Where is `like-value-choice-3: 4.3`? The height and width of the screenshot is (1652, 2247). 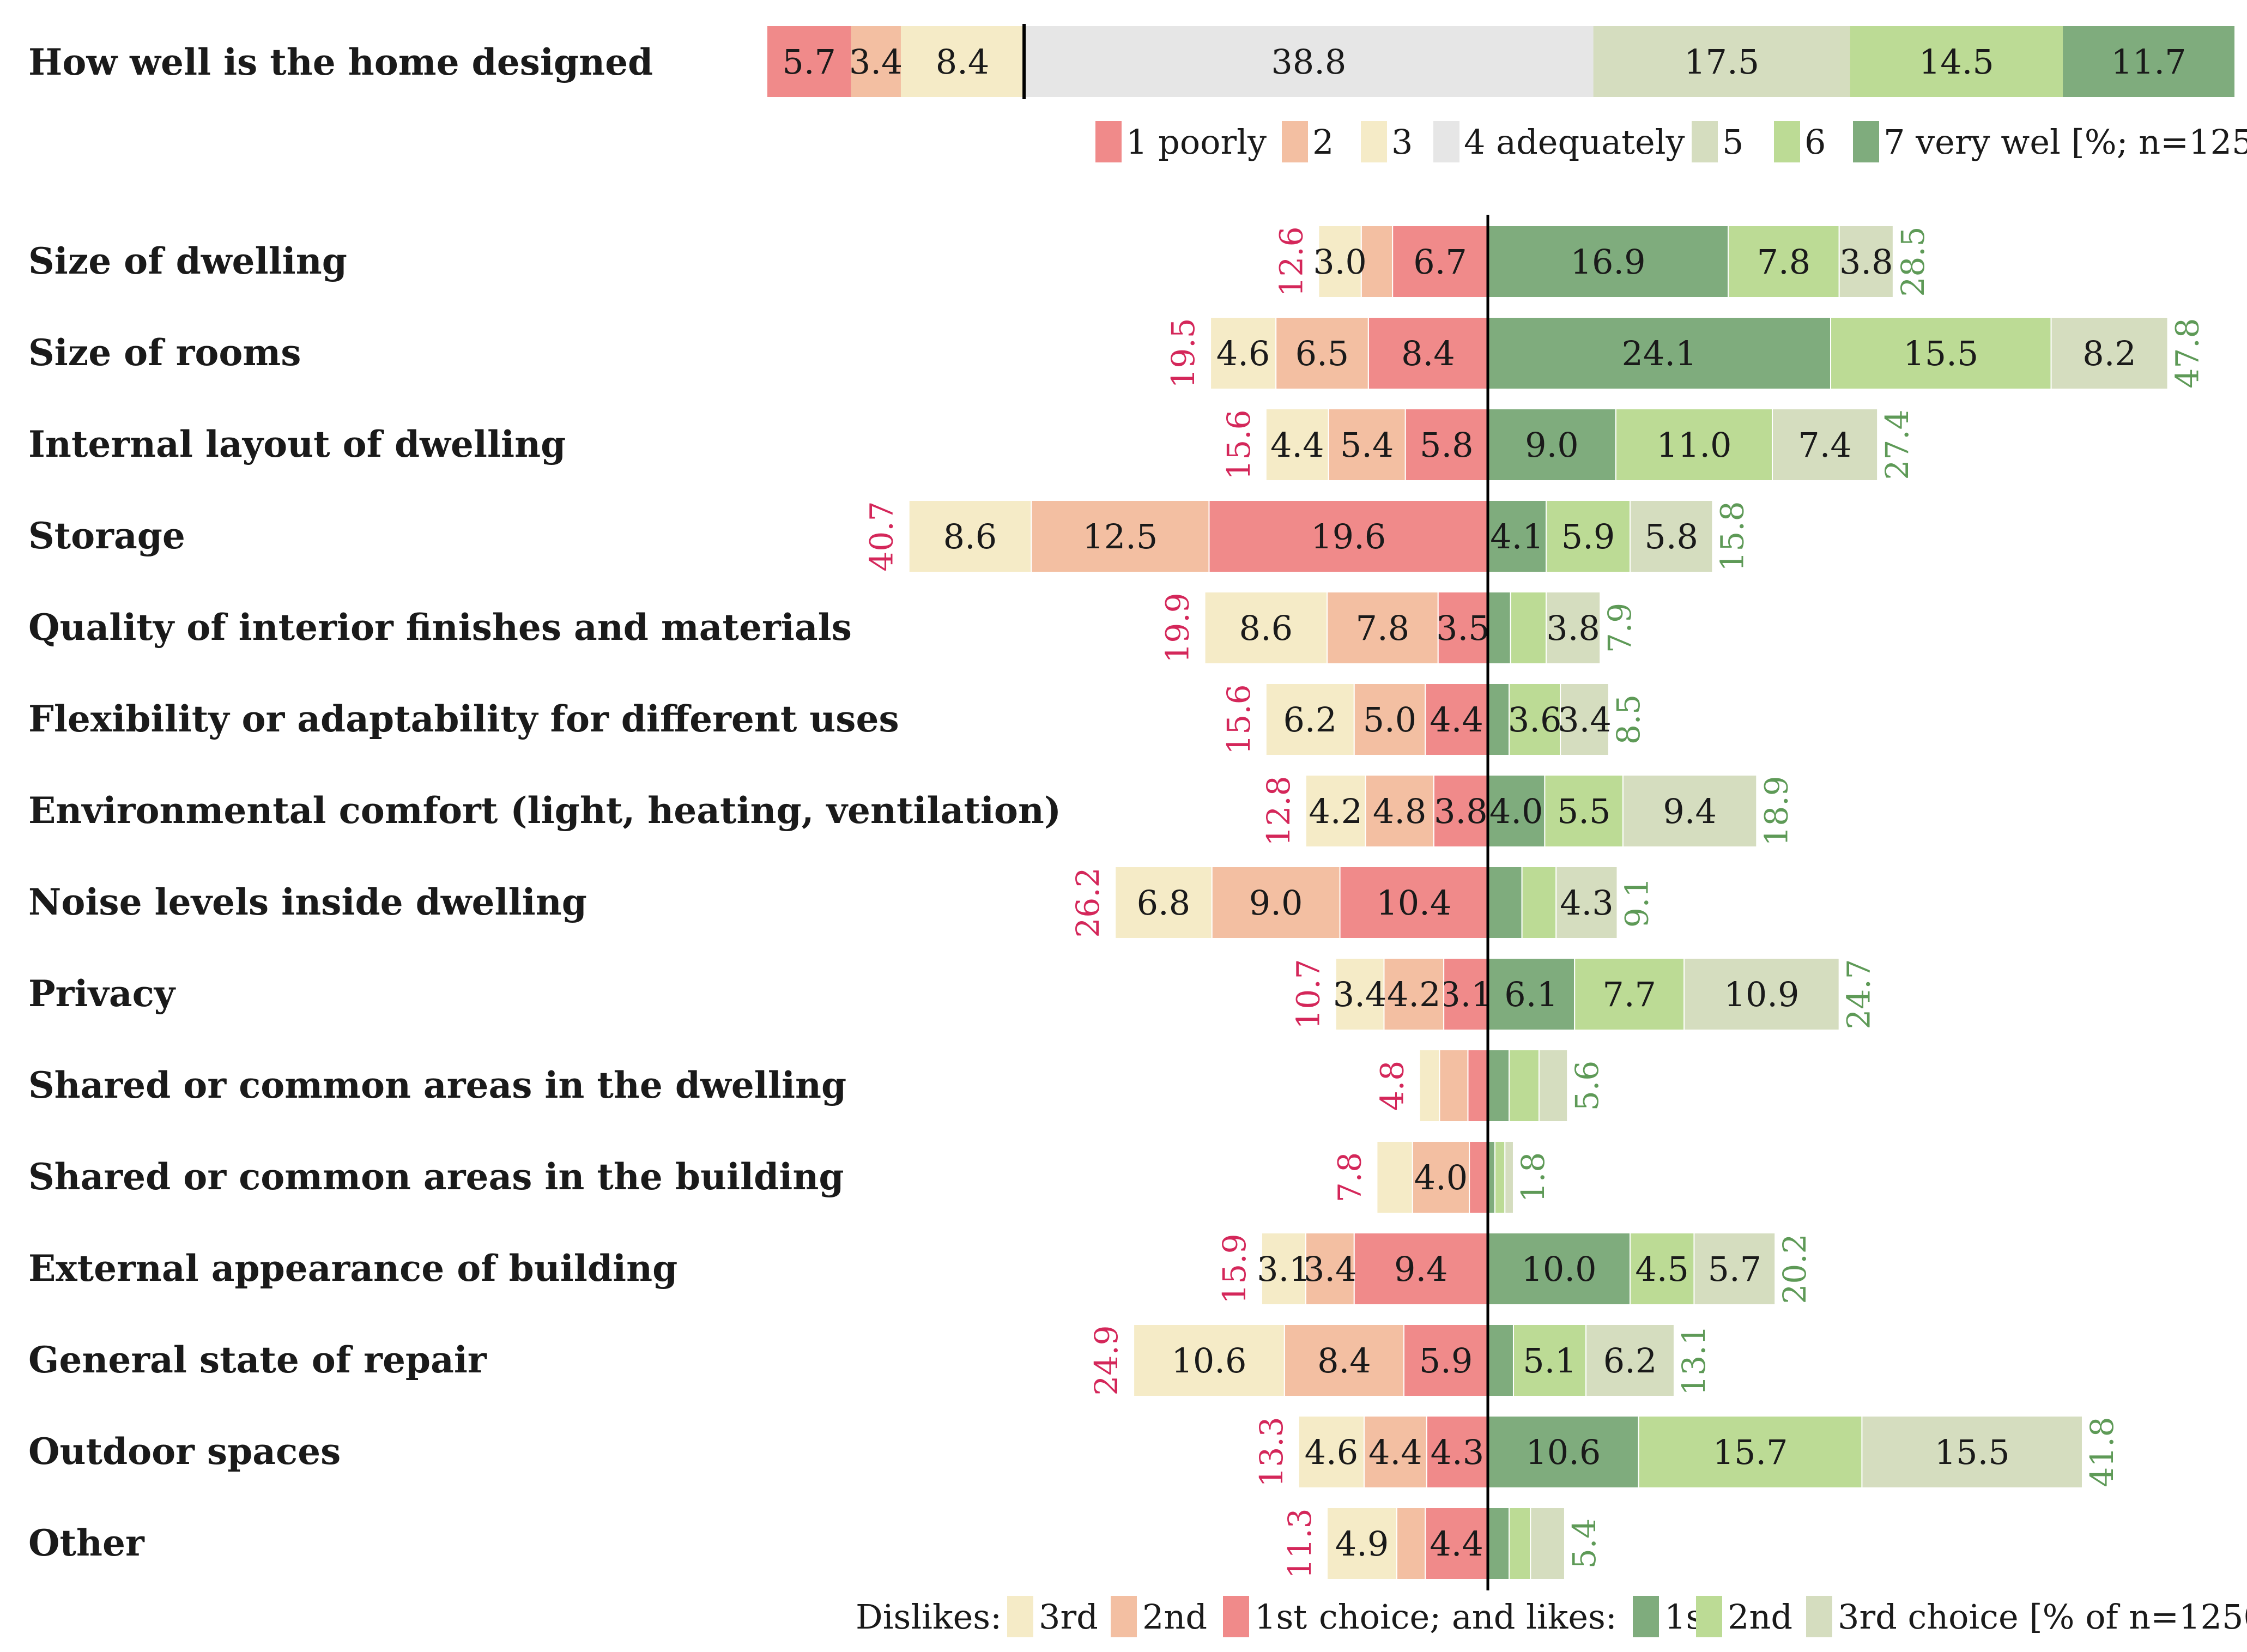 like-value-choice-3: 4.3 is located at coordinates (1587, 903).